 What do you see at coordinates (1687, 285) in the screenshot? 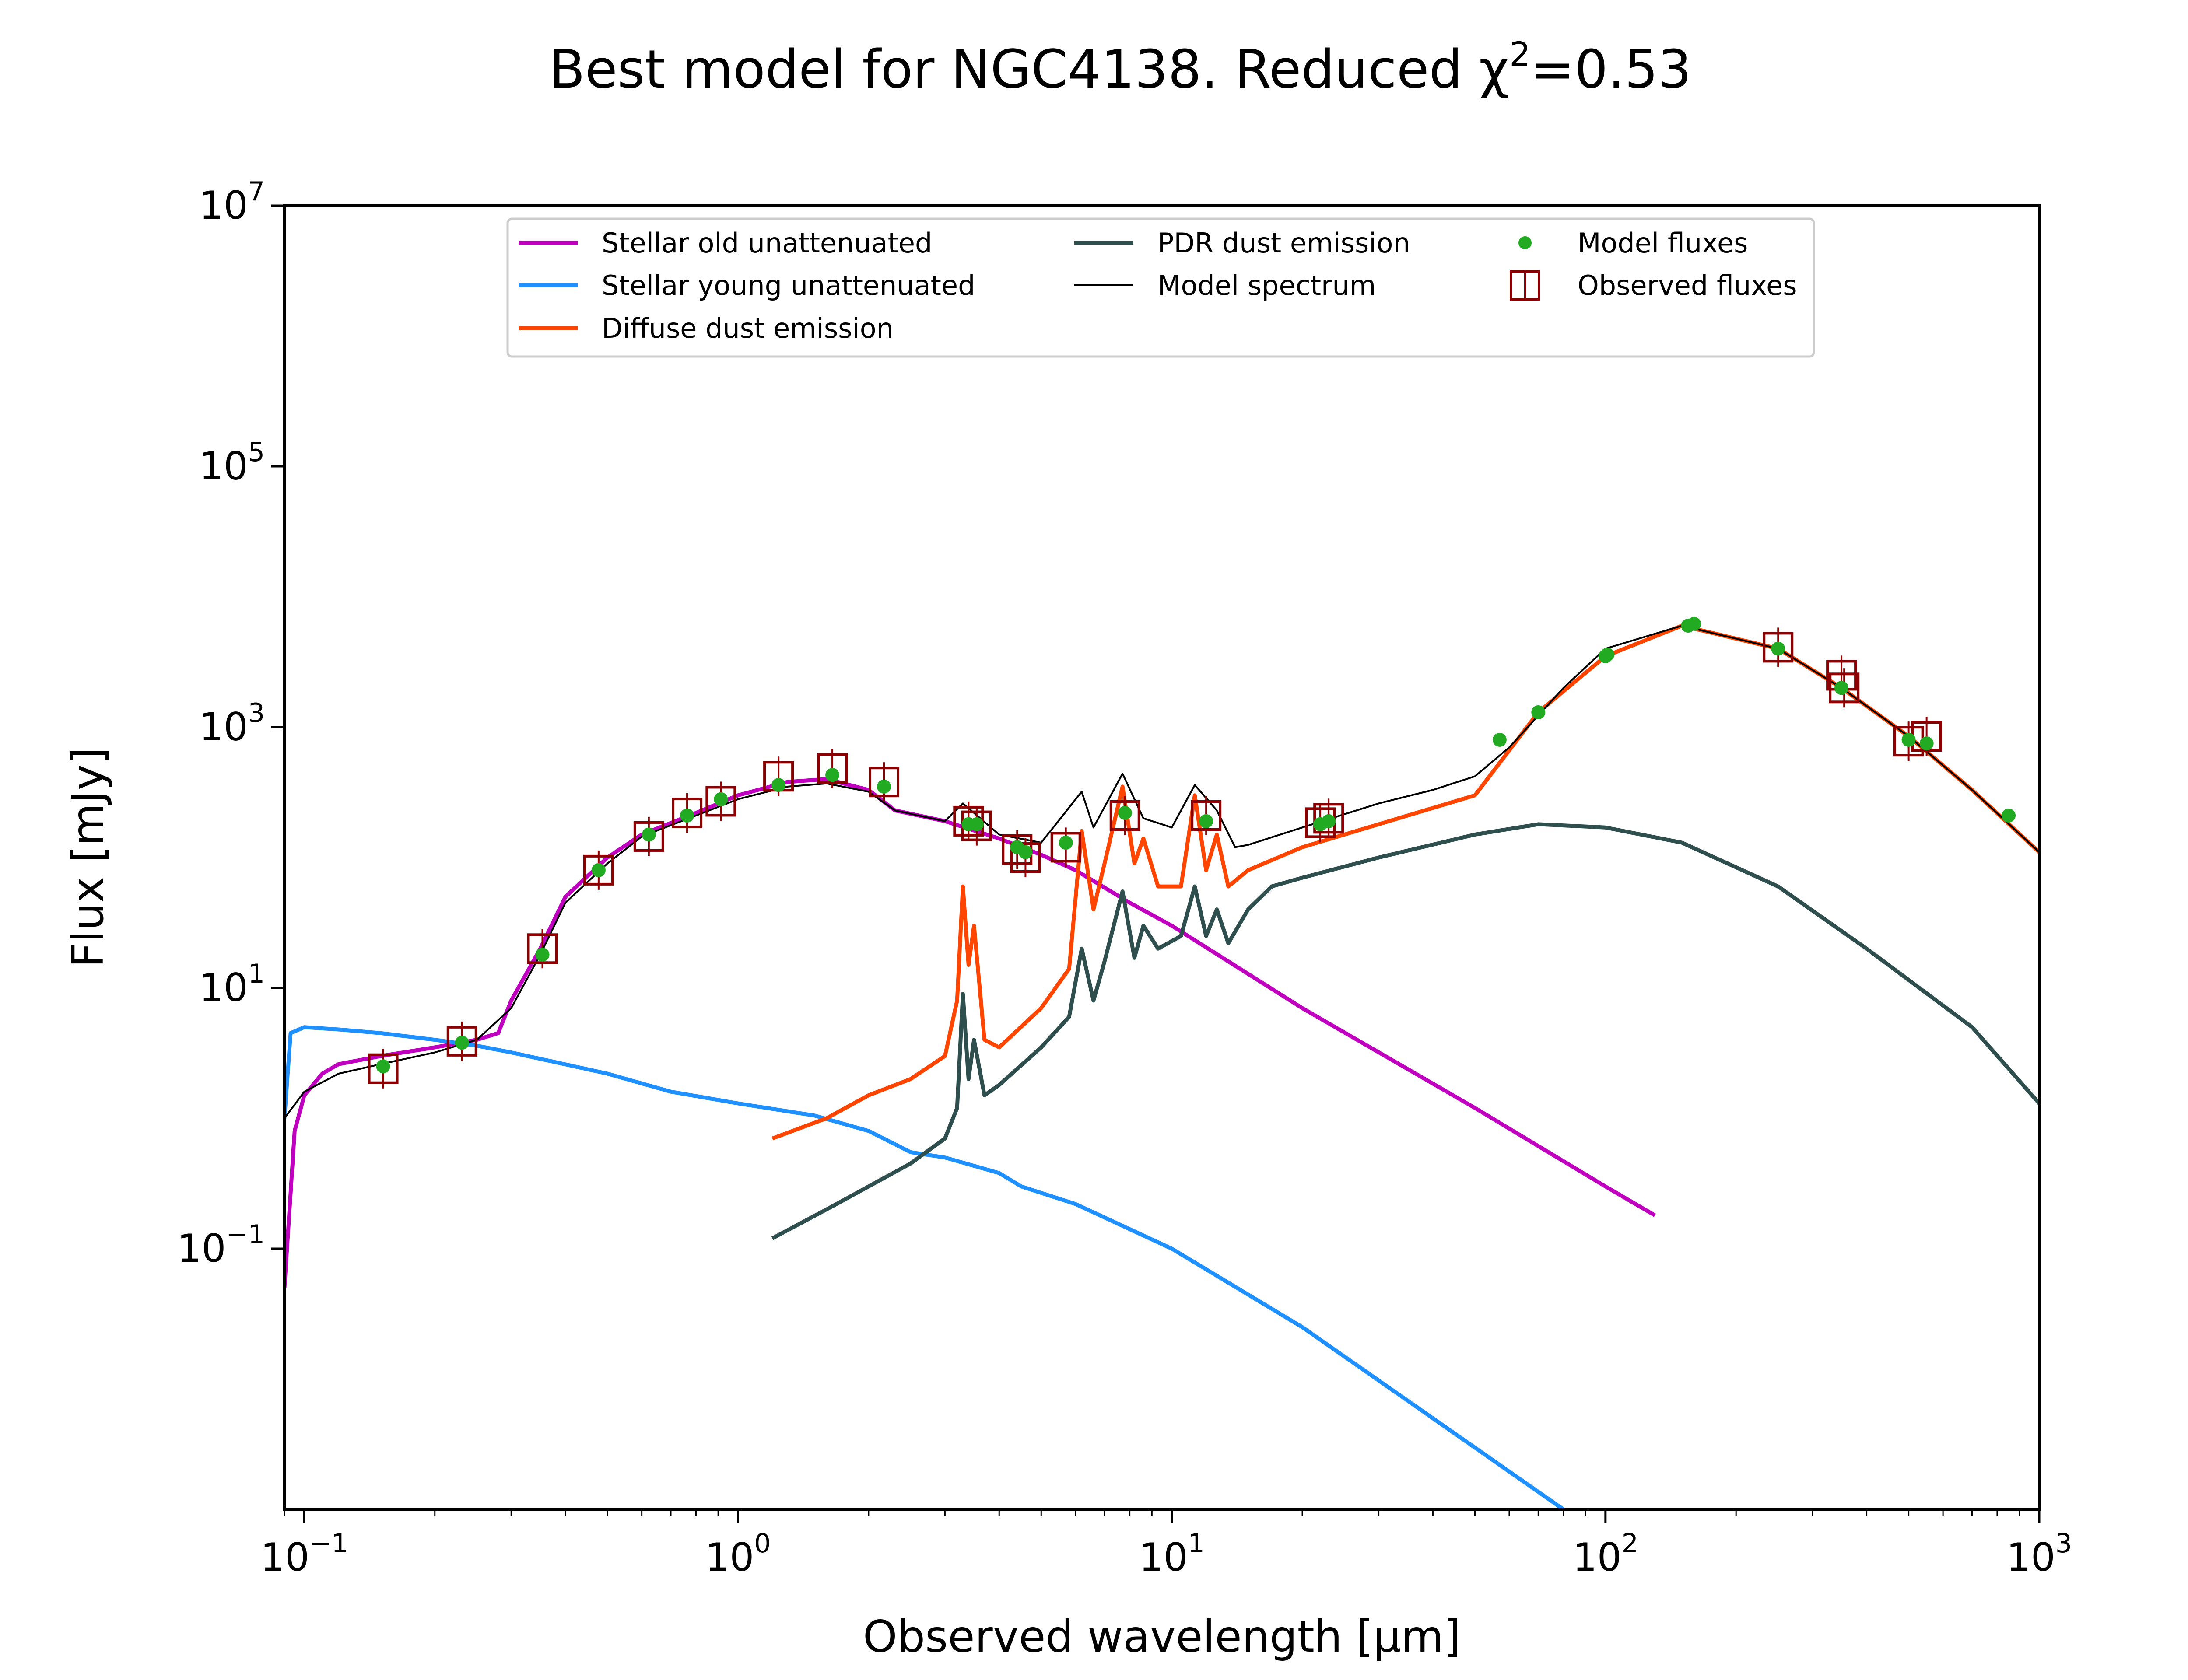
I see `legend-label: Observed fluxes` at bounding box center [1687, 285].